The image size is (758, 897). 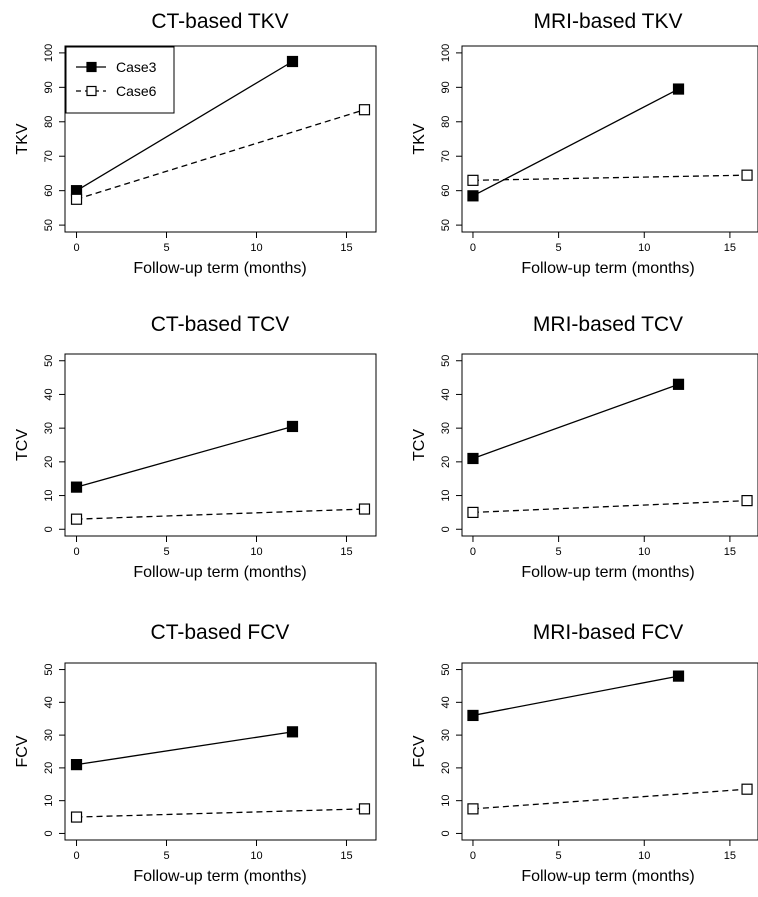 I want to click on legend: Case3 Case6, so click(x=120, y=80).